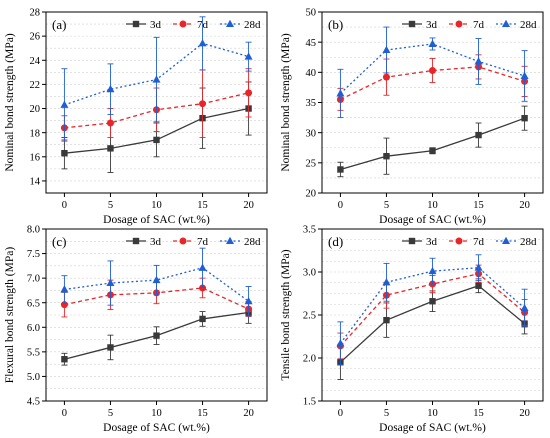 The height and width of the screenshot is (438, 550). I want to click on y-tick-label: 18, so click(35, 133).